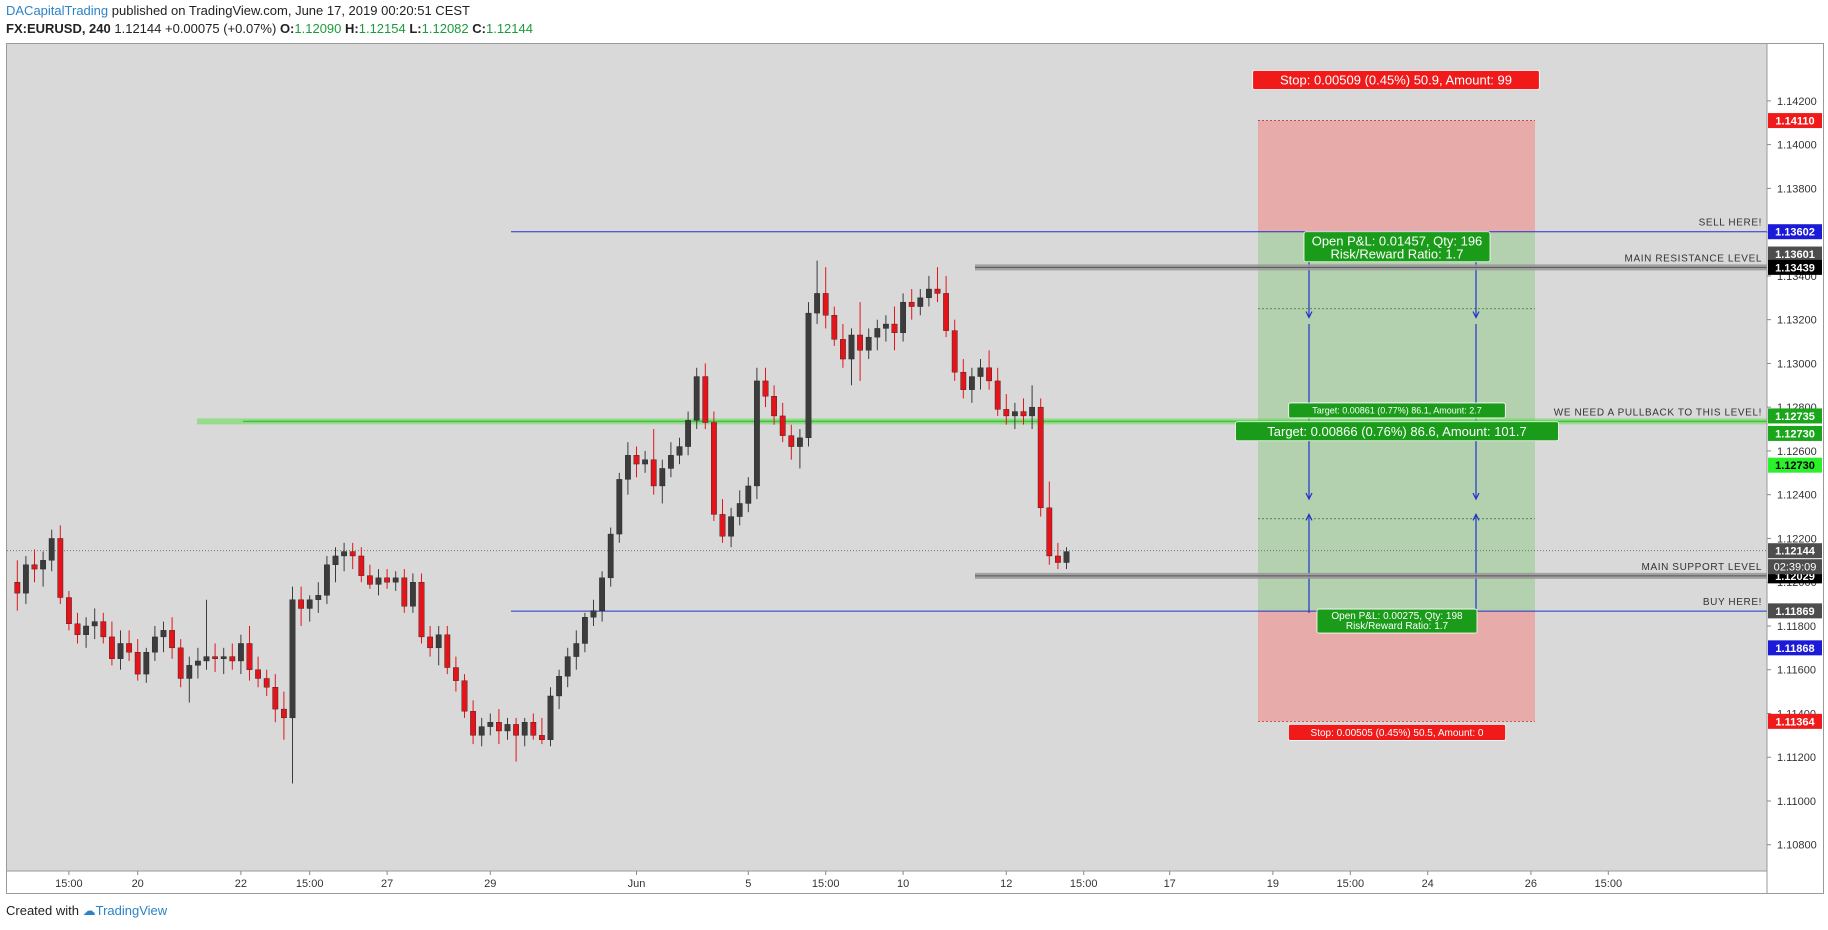  Describe the element at coordinates (138, 884) in the screenshot. I see `x-tick-label: 20` at that location.